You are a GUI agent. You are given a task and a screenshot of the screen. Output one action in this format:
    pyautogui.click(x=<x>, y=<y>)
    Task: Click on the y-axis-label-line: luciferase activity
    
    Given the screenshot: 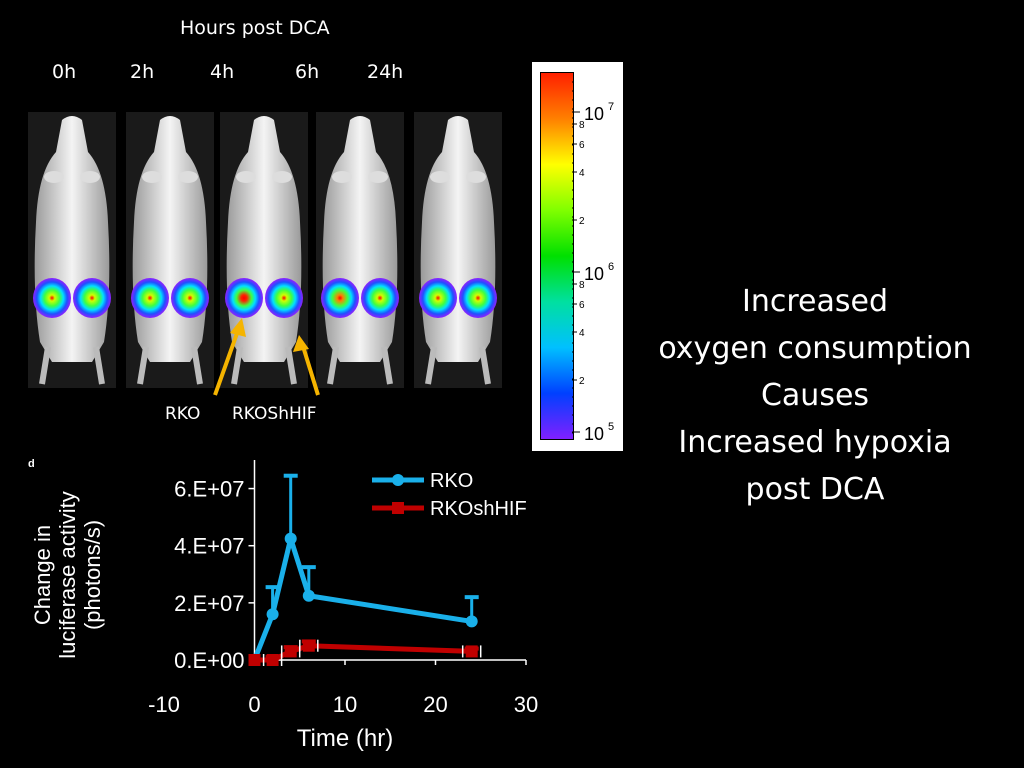 What is the action you would take?
    pyautogui.click(x=67, y=575)
    